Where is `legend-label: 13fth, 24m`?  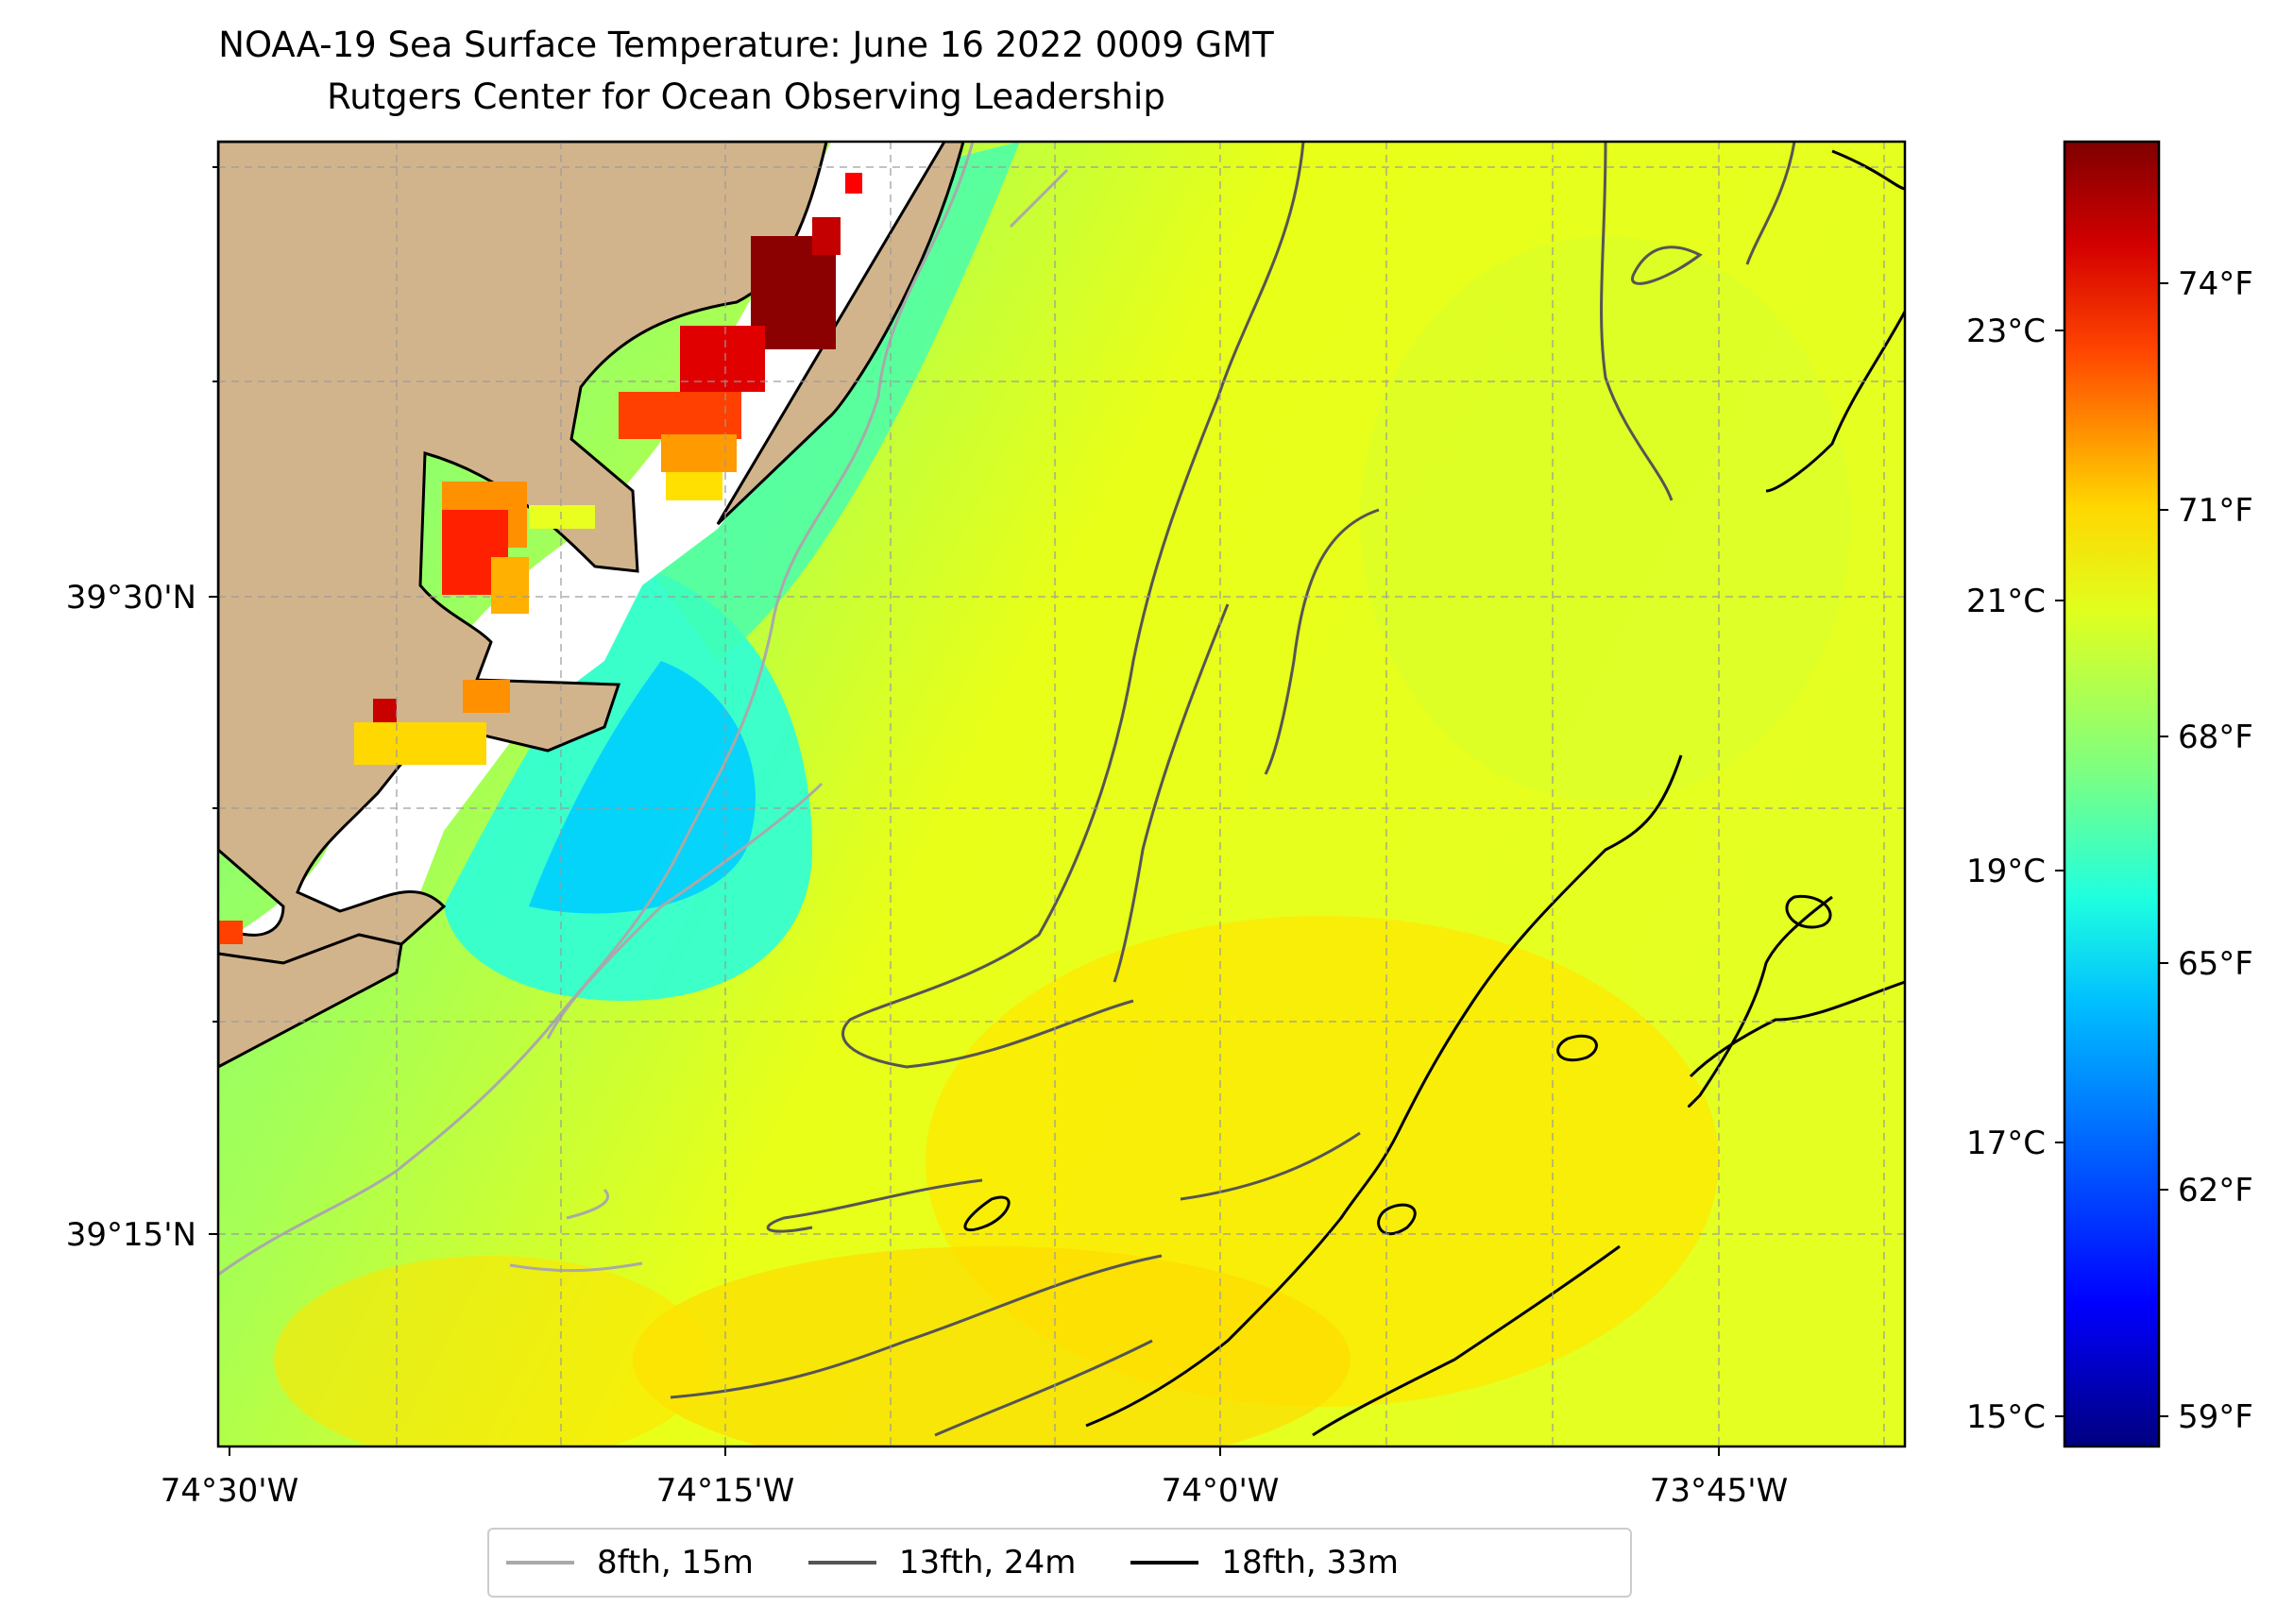 legend-label: 13fth, 24m is located at coordinates (987, 1563).